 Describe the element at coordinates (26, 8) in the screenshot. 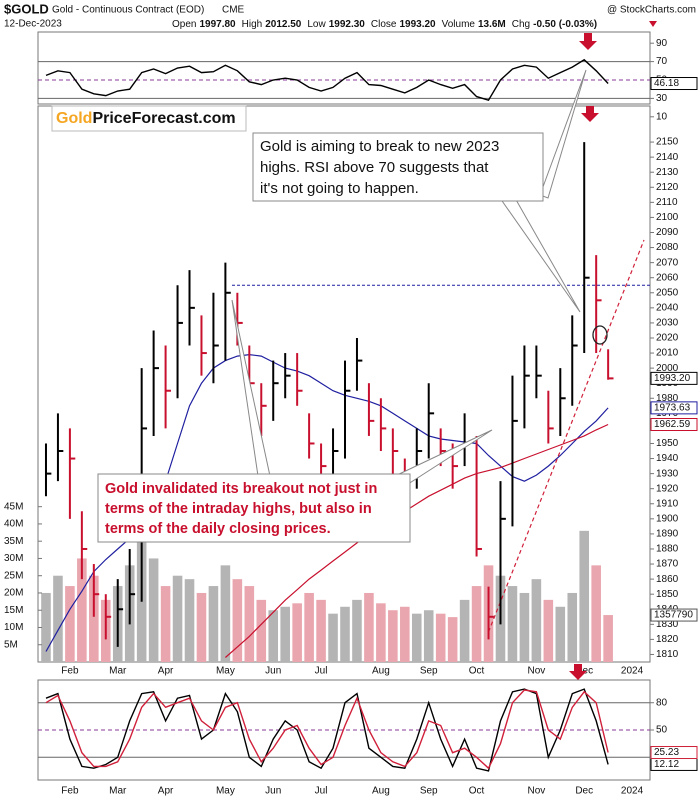

I see `symbol: $GOLD` at that location.